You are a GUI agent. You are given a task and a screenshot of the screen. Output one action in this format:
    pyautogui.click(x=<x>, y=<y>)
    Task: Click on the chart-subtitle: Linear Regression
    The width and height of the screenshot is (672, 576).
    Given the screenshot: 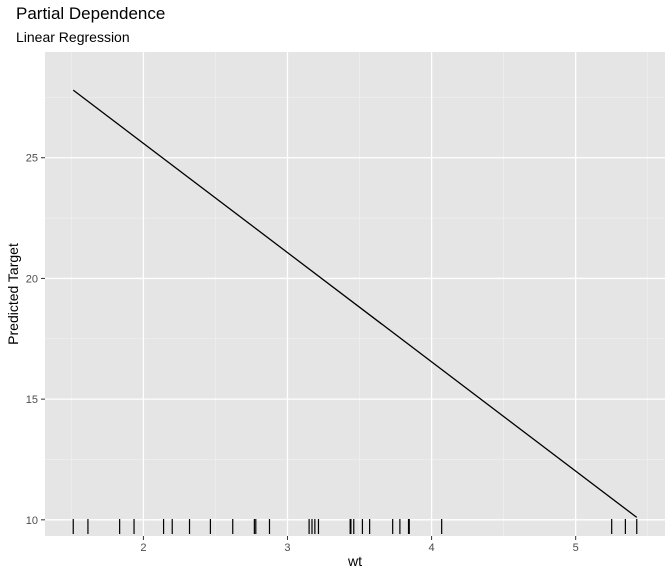 What is the action you would take?
    pyautogui.click(x=73, y=37)
    